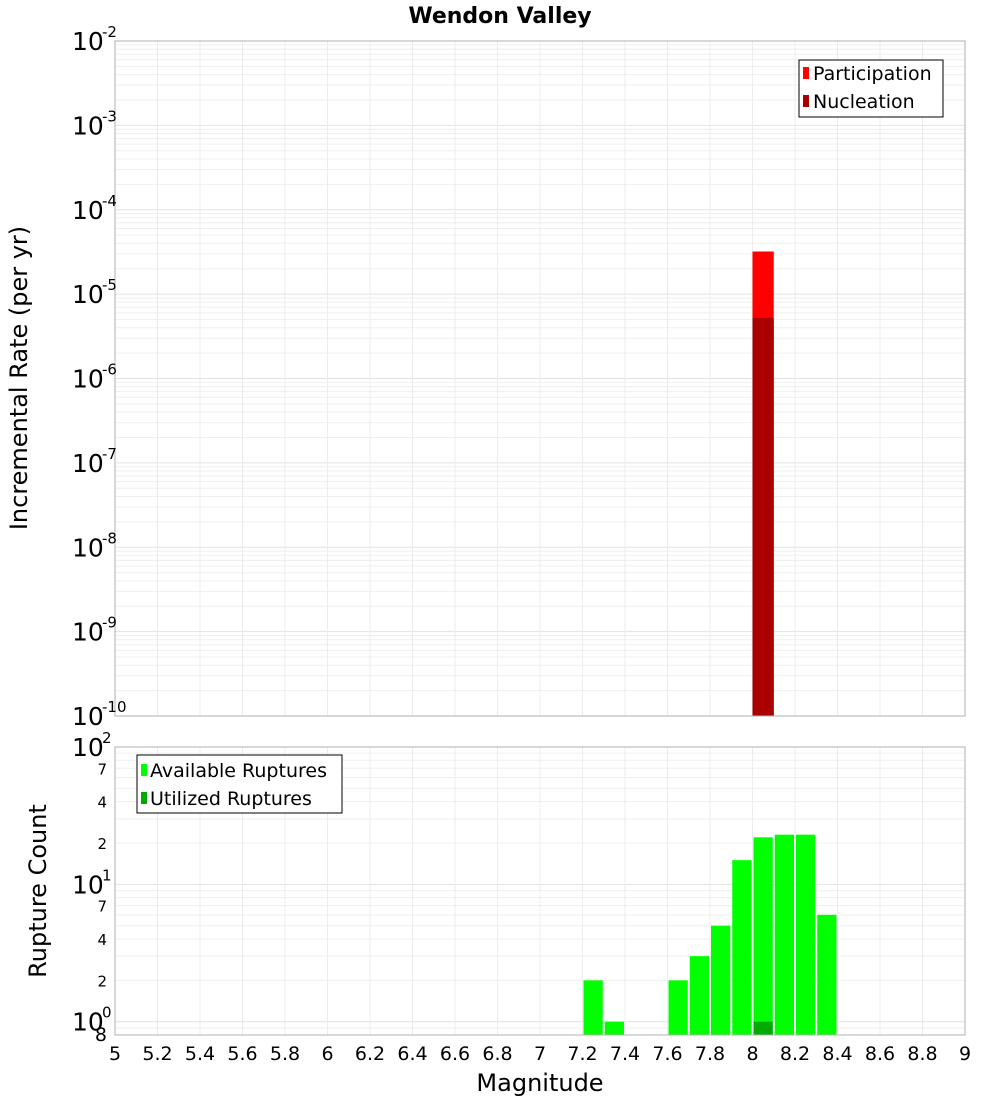 This screenshot has height=1104, width=1000. I want to click on x-tick-label: 5.6, so click(242, 1054).